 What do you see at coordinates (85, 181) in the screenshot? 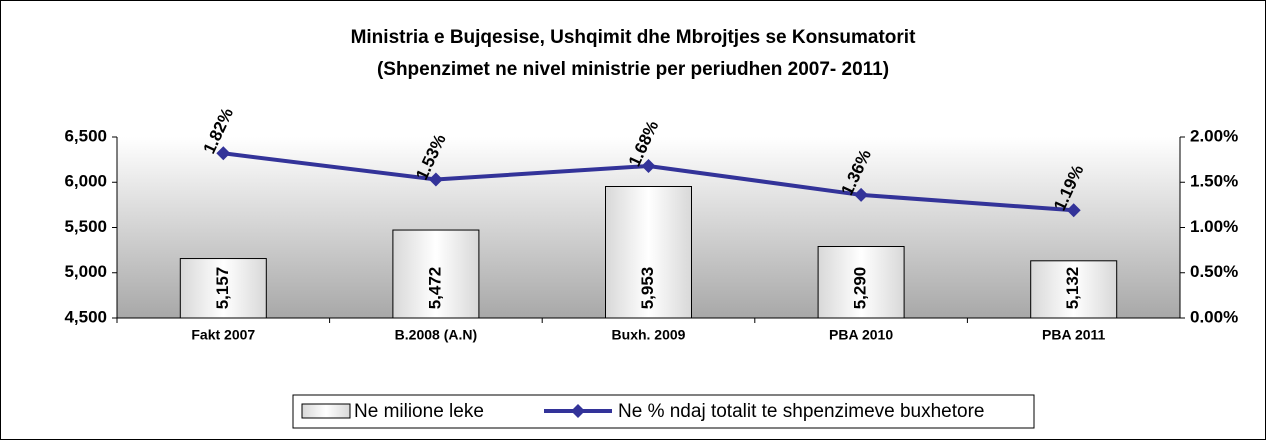
I see `y-tick-label: 6,000` at bounding box center [85, 181].